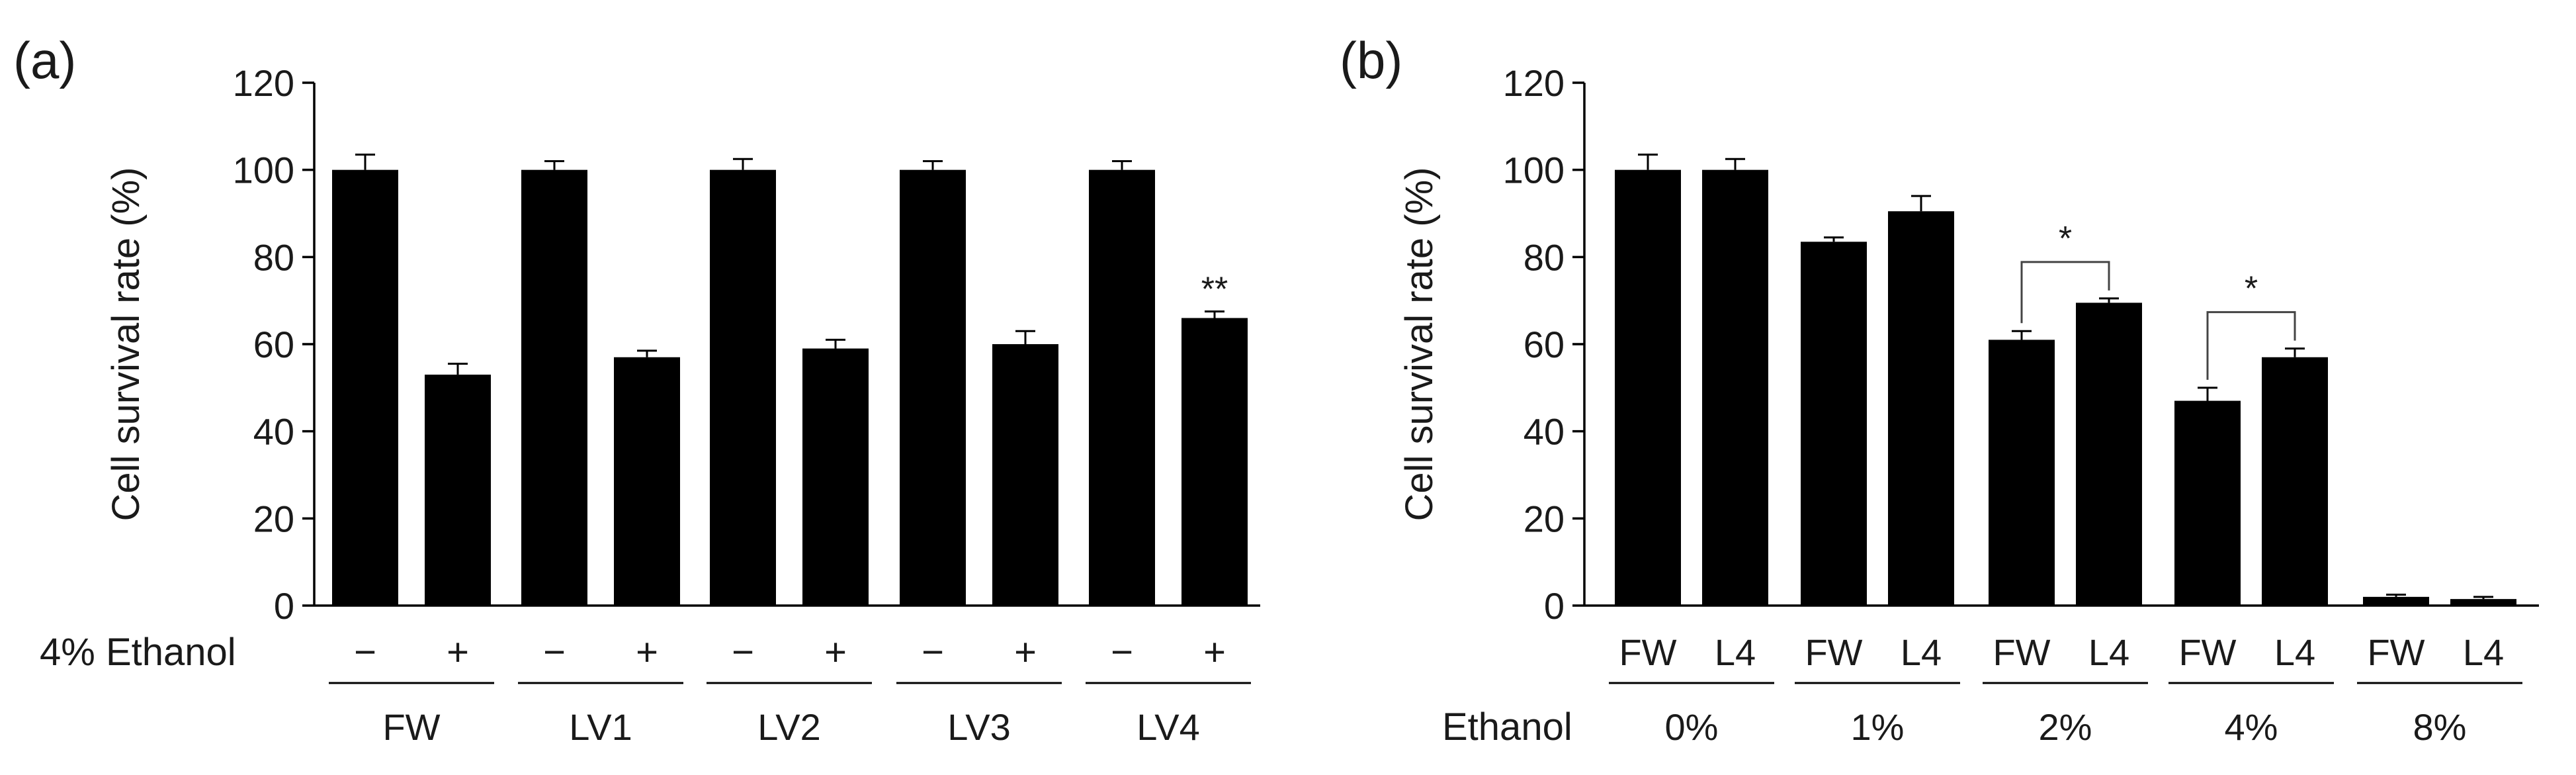  I want to click on group-label: LV3, so click(978, 727).